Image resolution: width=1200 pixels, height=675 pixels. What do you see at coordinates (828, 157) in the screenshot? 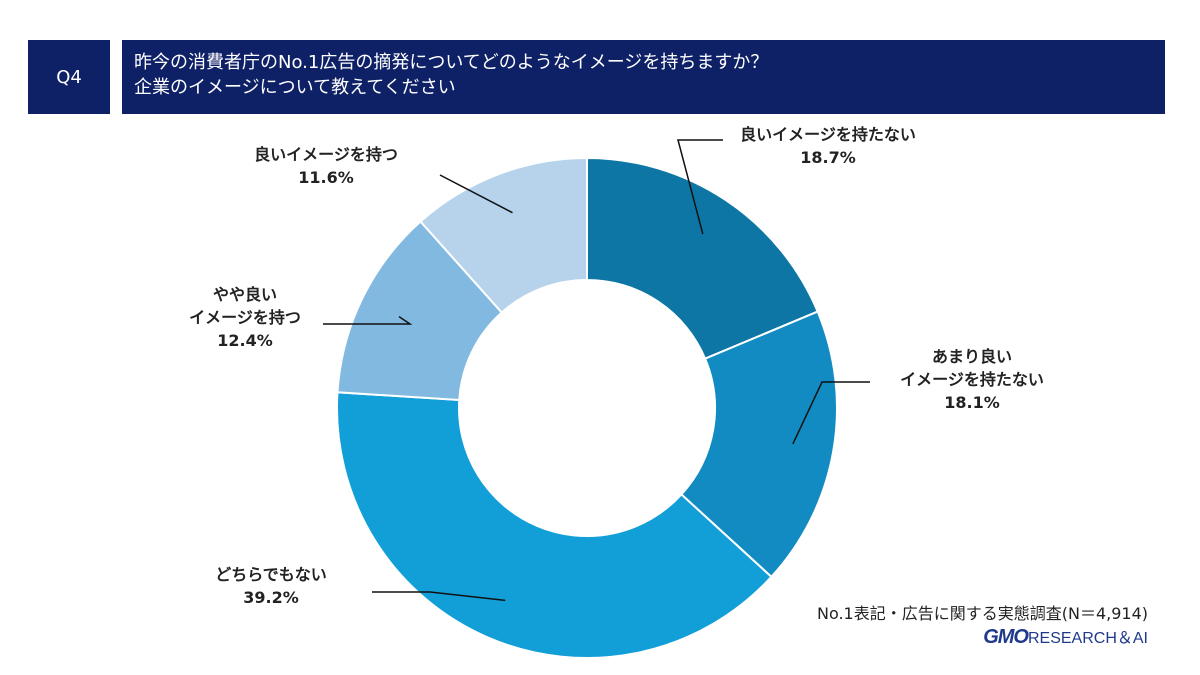
I see `slice-value-label: 18.7%` at bounding box center [828, 157].